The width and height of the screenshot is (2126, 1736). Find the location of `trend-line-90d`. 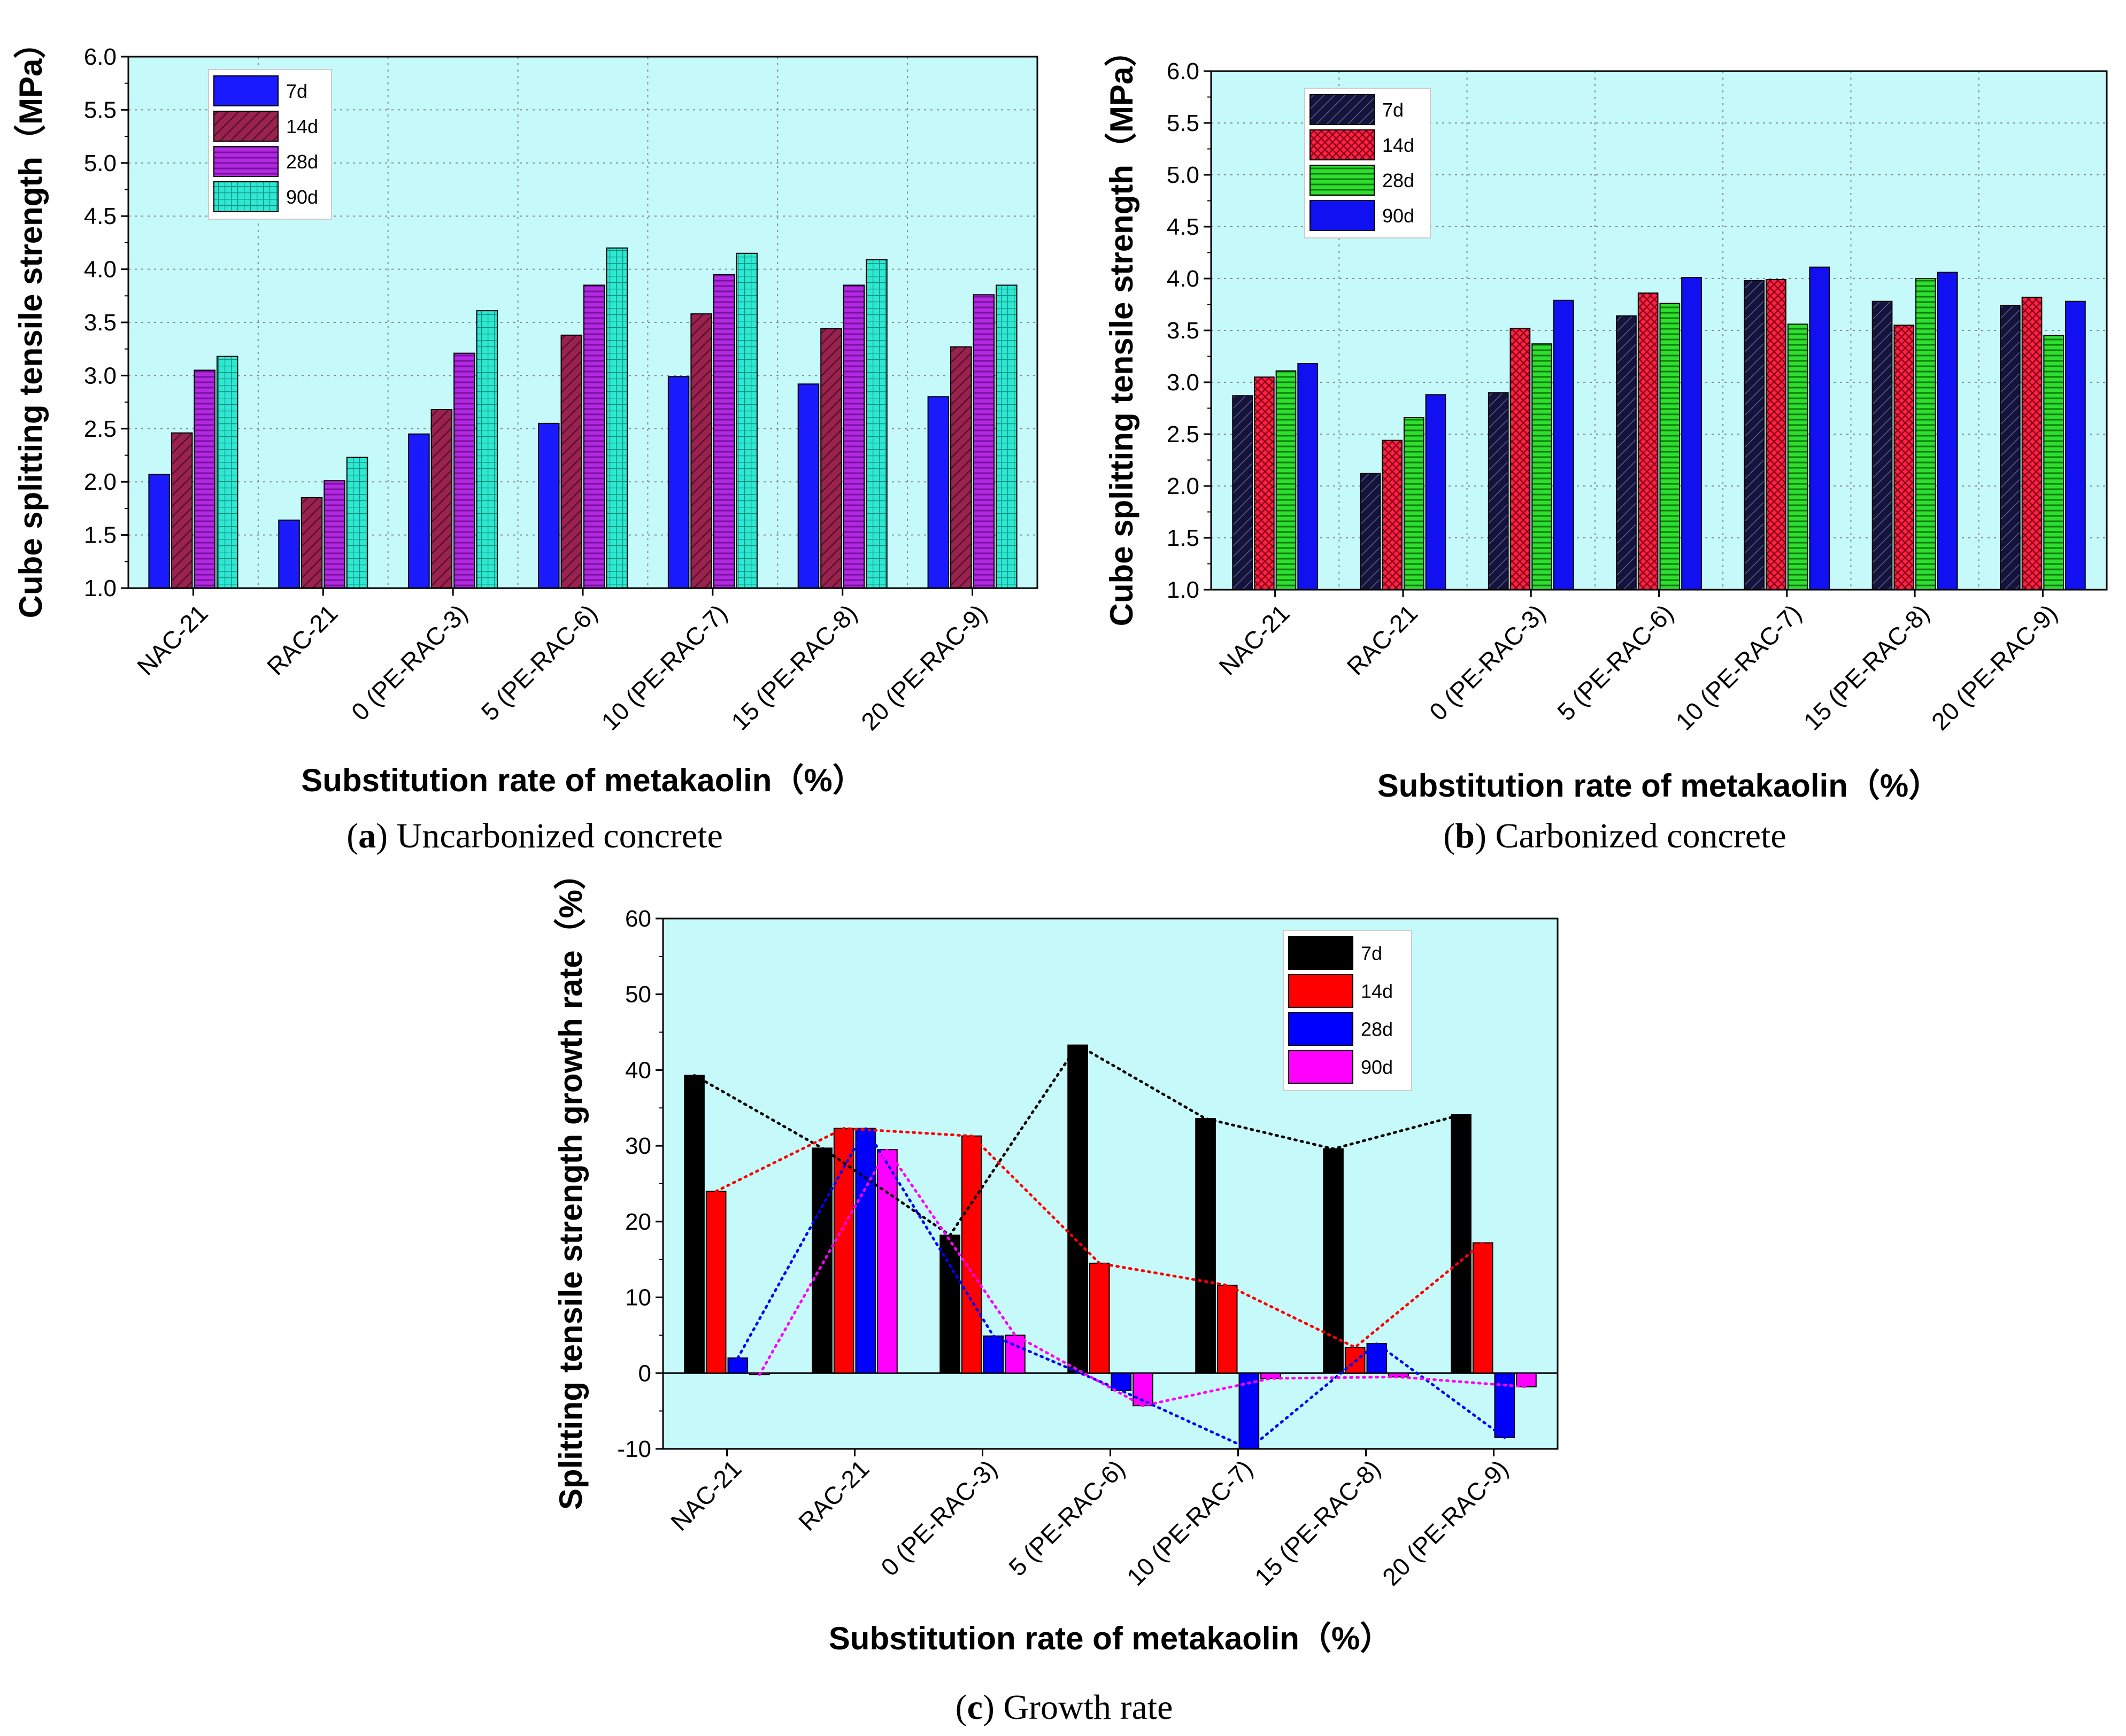

trend-line-90d is located at coordinates (1143, 1277).